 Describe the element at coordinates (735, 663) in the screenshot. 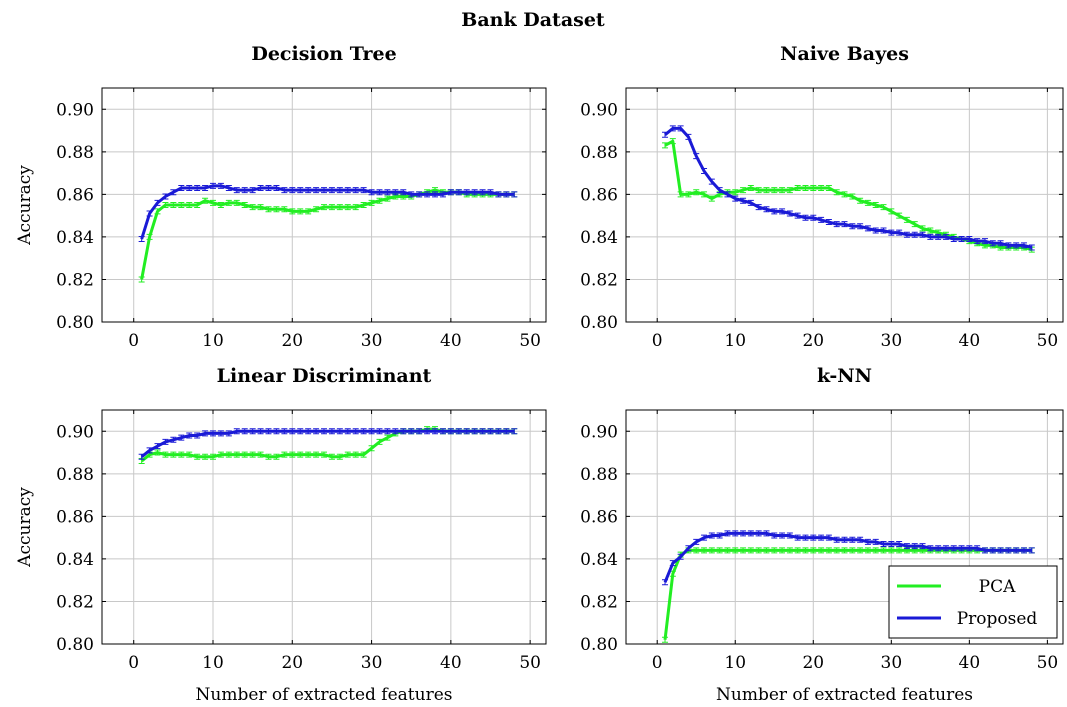

I see `k-nn-xtick-label-1: 10` at that location.